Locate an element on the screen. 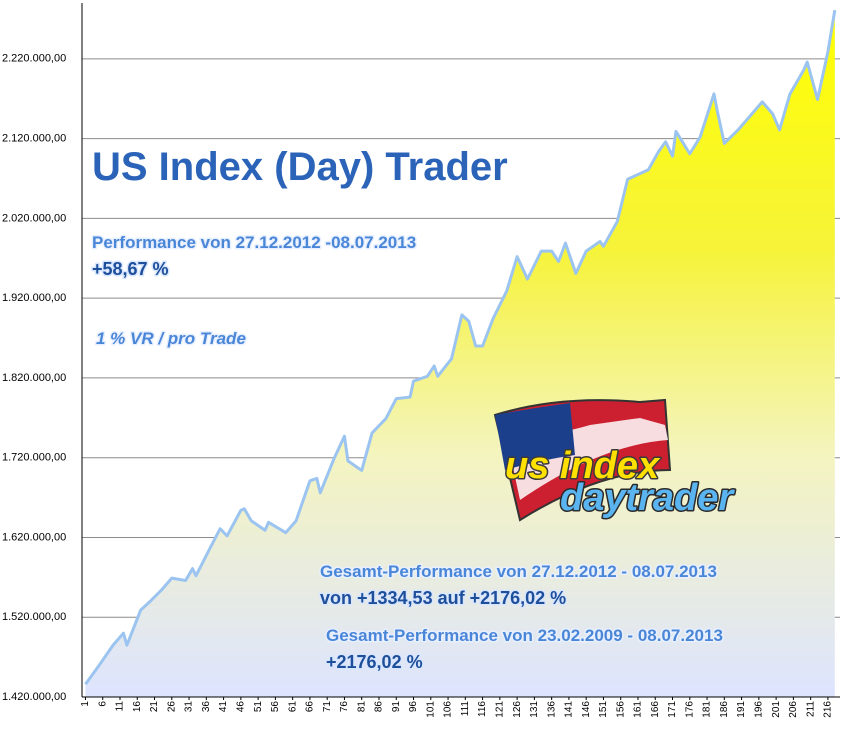  x-tick-label: 76 is located at coordinates (344, 707).